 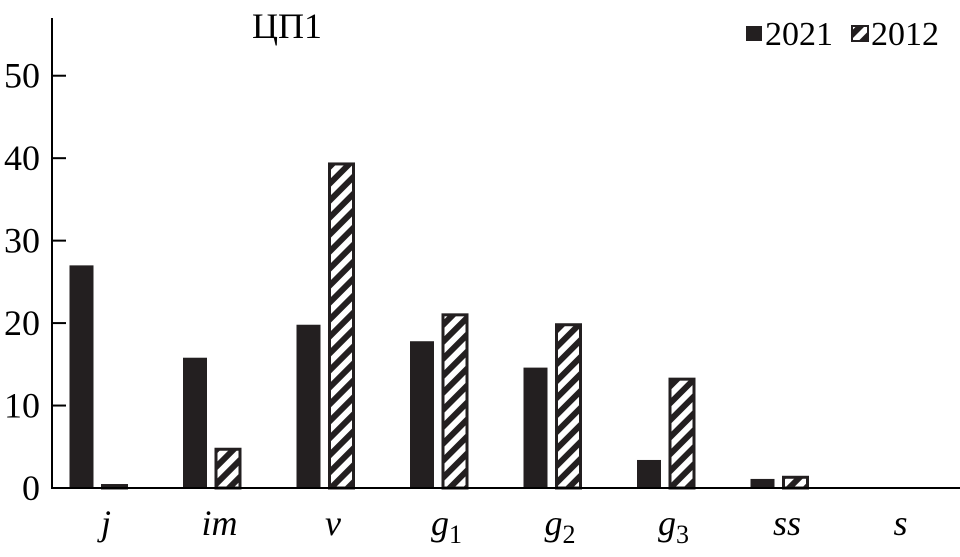 I want to click on legend-swatch-2021, so click(x=754, y=33).